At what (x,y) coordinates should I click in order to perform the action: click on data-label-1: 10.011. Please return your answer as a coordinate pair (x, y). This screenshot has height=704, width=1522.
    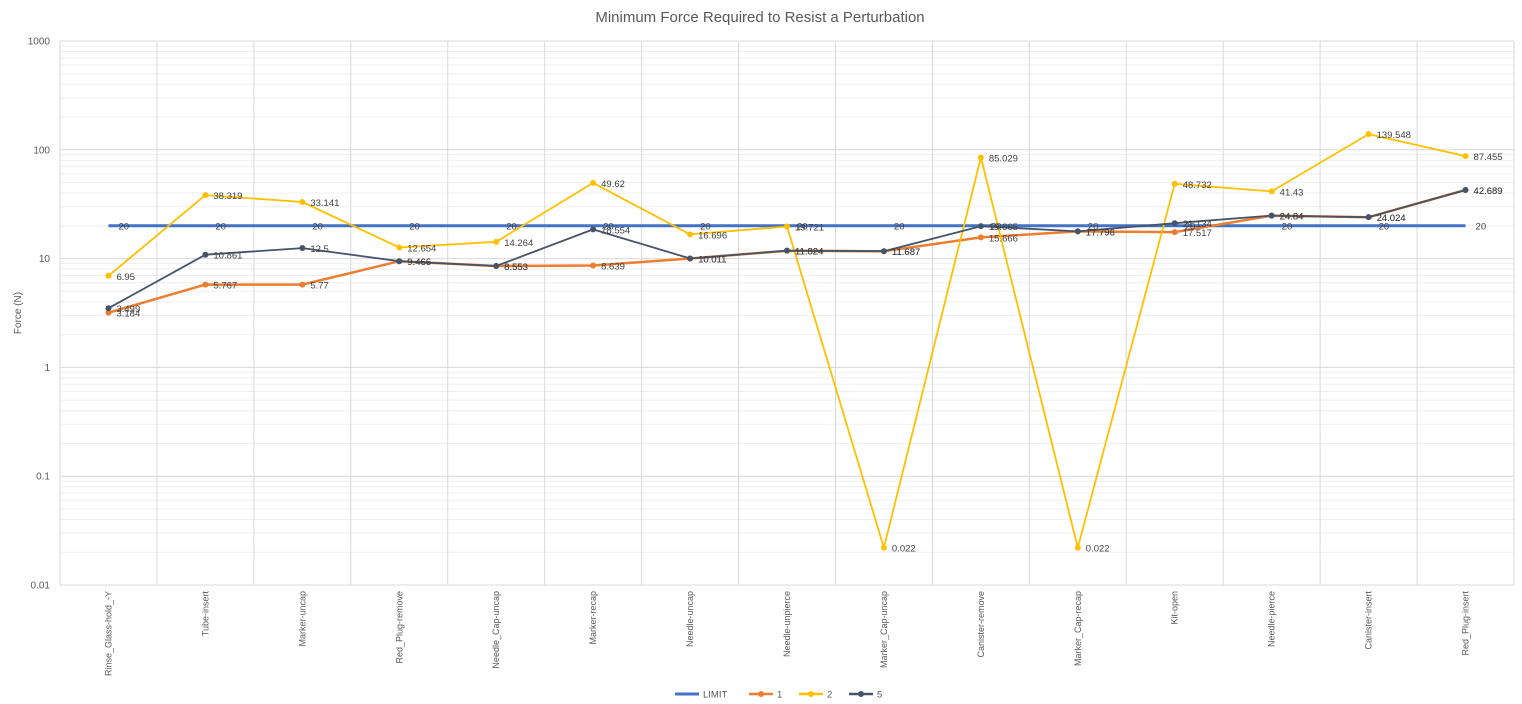
    Looking at the image, I should click on (712, 260).